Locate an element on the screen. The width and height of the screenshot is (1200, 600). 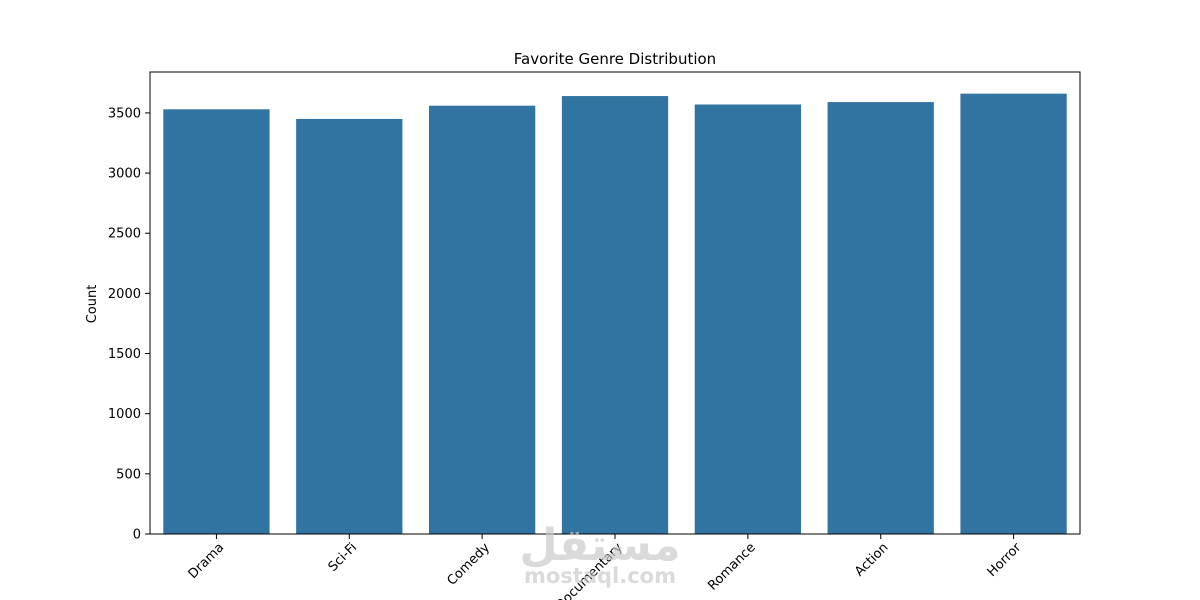
y-tick-label: 1500 is located at coordinates (124, 354).